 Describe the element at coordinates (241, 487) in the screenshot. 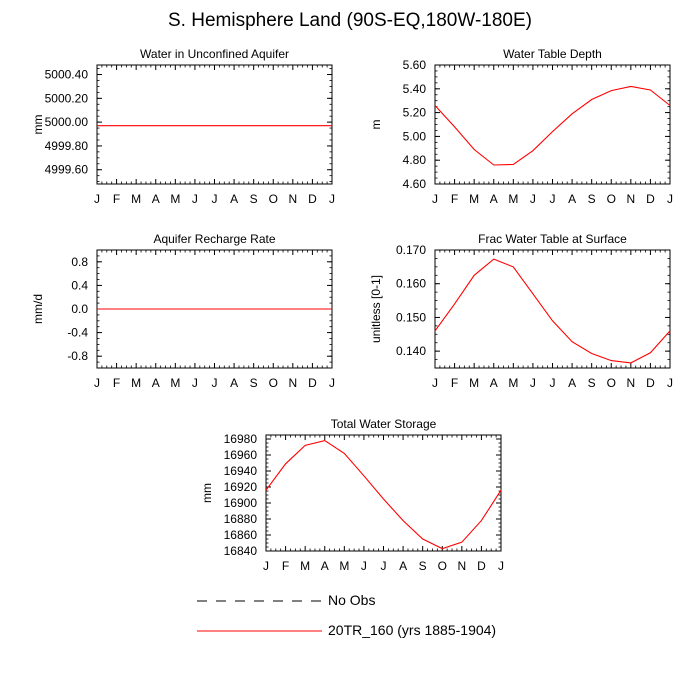

I see `y-tick-label: 16920` at that location.